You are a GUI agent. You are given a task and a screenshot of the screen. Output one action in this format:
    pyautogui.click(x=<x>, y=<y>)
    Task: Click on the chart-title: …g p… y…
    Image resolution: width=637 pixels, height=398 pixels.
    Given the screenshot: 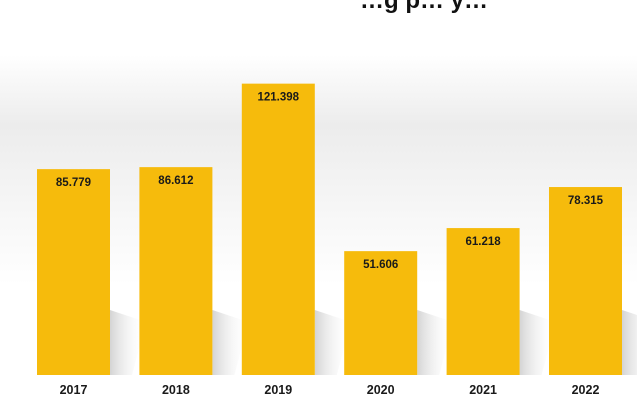 What is the action you would take?
    pyautogui.click(x=318, y=20)
    